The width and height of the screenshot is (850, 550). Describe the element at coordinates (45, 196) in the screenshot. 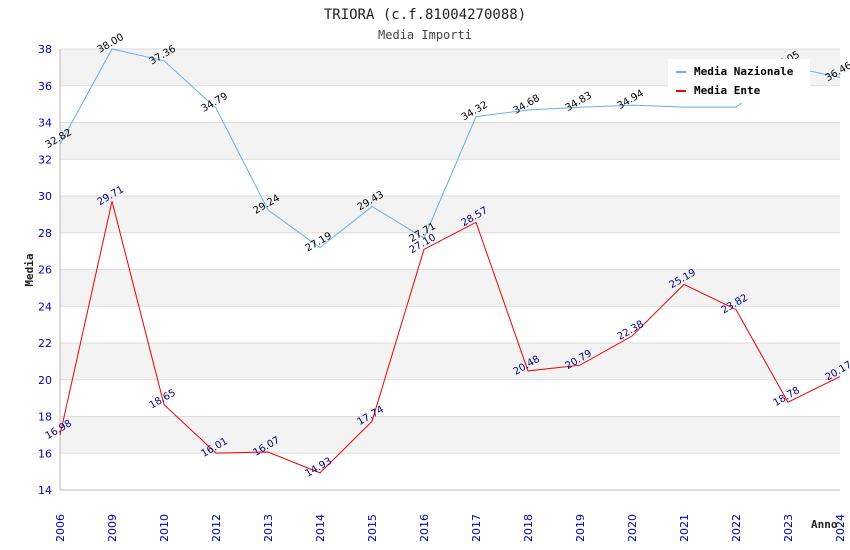

I see `y-tick-label: 30` at that location.